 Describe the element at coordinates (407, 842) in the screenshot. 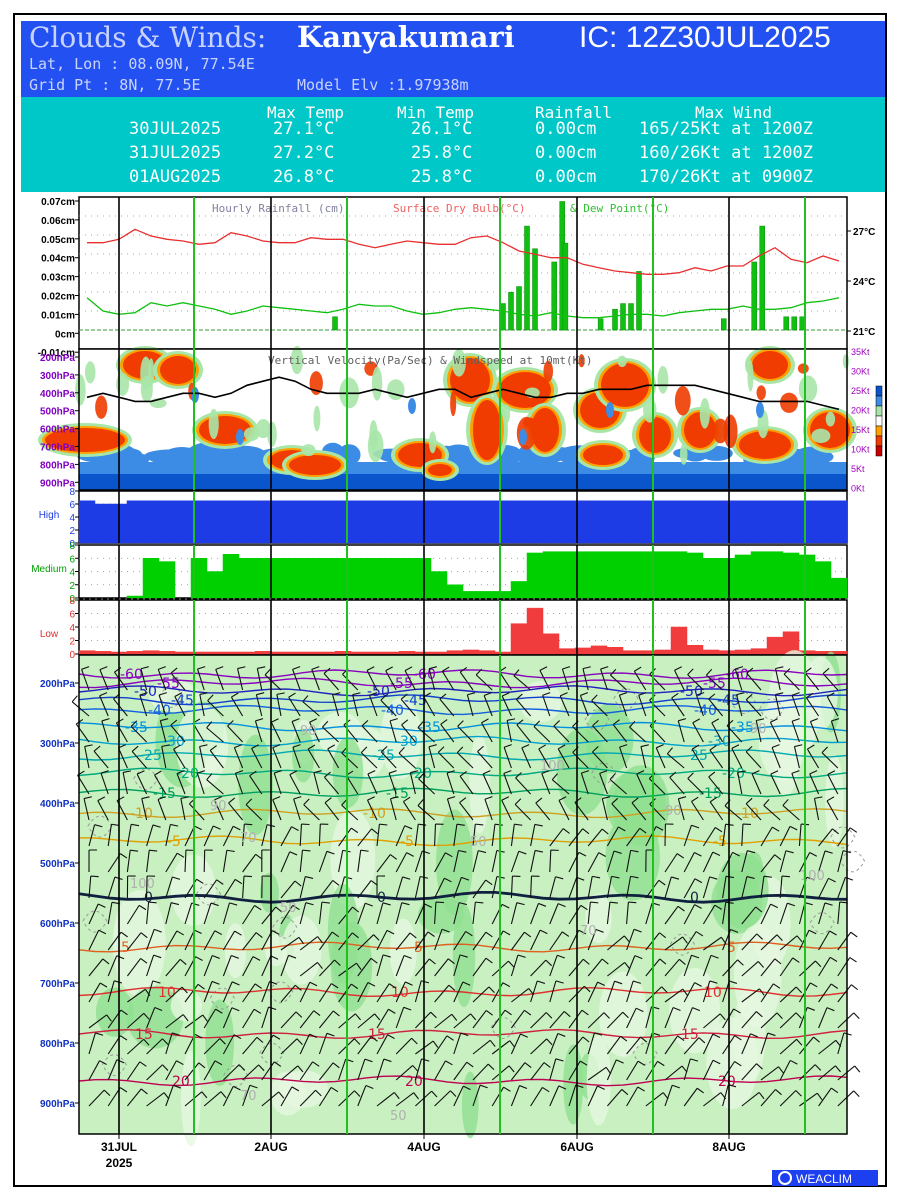

I see `isotherm-label: -5` at that location.